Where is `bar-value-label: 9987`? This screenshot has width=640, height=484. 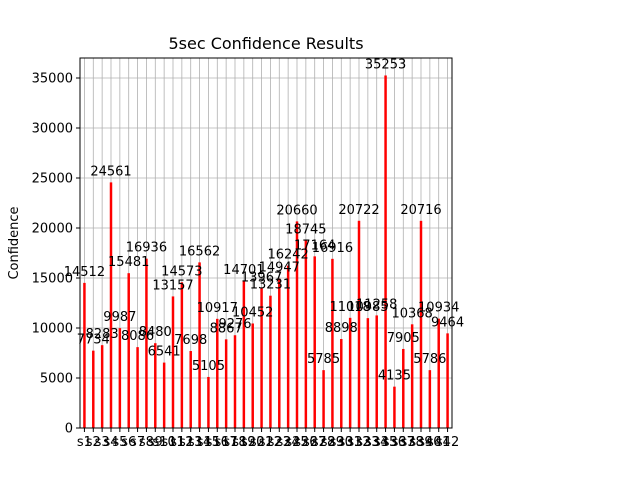 bar-value-label: 9987 is located at coordinates (119, 317).